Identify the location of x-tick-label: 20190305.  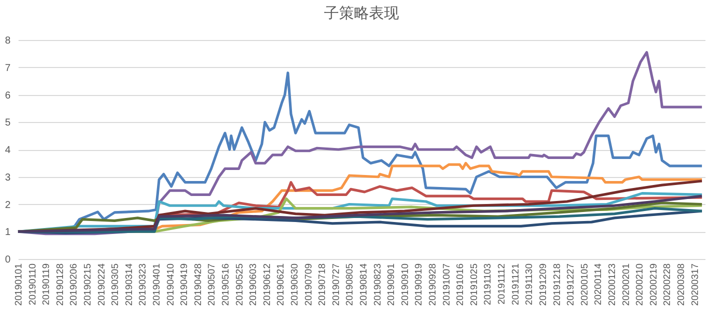
(116, 285).